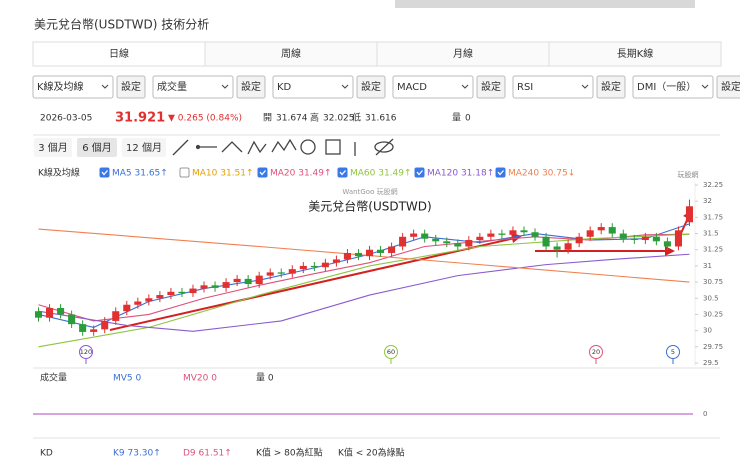 The width and height of the screenshot is (740, 464). Describe the element at coordinates (707, 201) in the screenshot. I see `y-tick-label: 32` at that location.